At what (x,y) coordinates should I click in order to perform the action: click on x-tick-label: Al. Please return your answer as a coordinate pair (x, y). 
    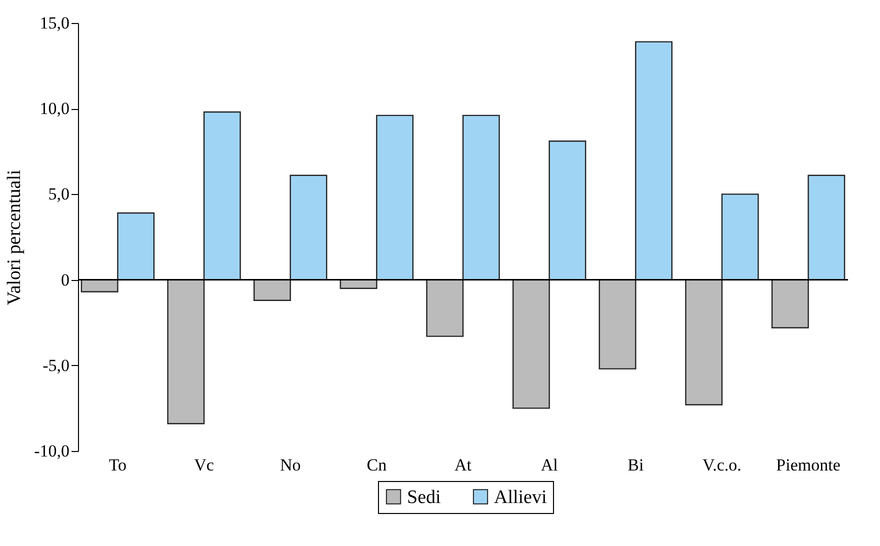
    Looking at the image, I should click on (549, 465).